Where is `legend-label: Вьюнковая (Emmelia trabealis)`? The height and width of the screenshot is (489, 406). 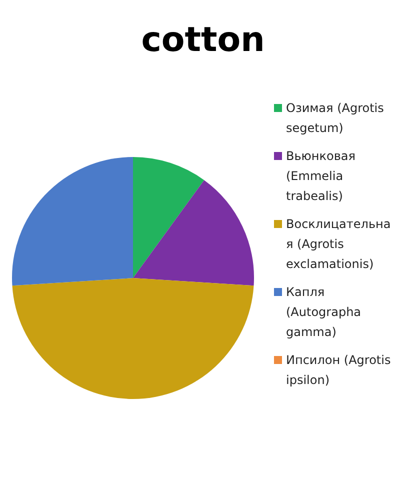
legend-label: Вьюнковая (Emmelia trabealis) is located at coordinates (321, 176).